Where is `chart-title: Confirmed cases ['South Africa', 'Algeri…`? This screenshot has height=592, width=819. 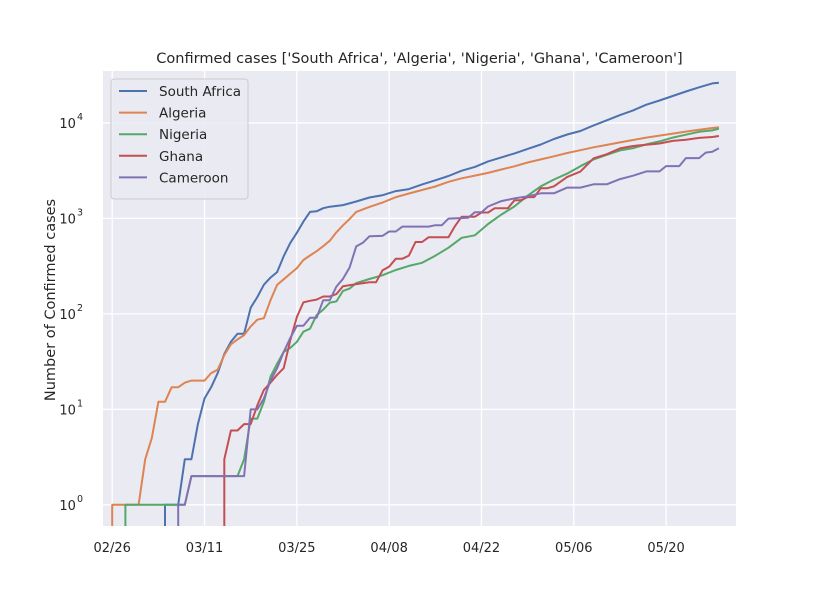 chart-title: Confirmed cases ['South Africa', 'Algeri… is located at coordinates (419, 59).